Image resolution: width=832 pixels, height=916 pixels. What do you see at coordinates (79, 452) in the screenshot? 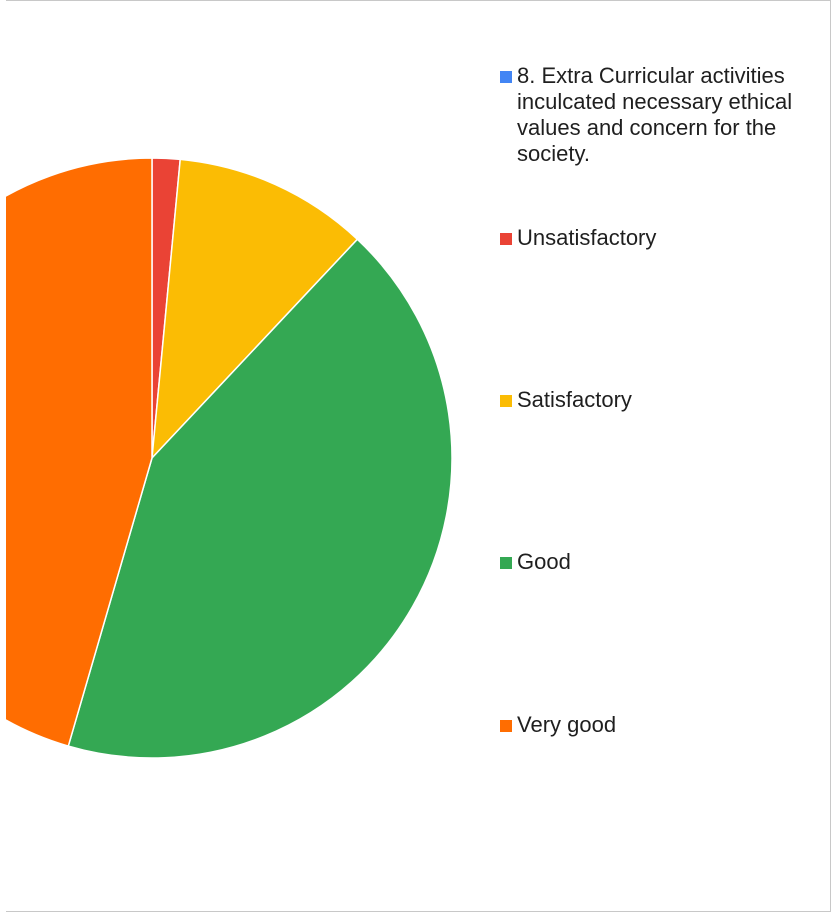
I see `pie-slice-very-good` at bounding box center [79, 452].